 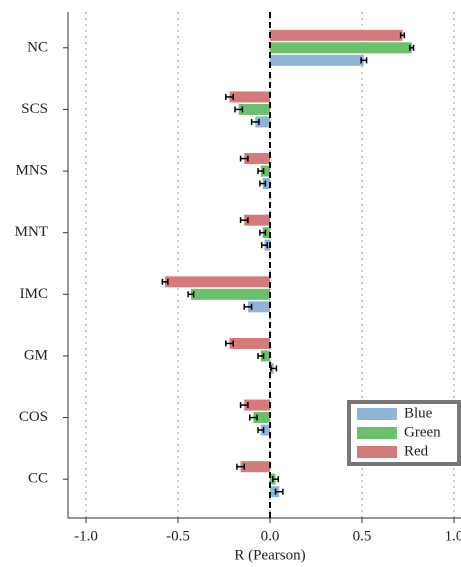 What do you see at coordinates (178, 536) in the screenshot?
I see `x-tick-label: -0.5` at bounding box center [178, 536].